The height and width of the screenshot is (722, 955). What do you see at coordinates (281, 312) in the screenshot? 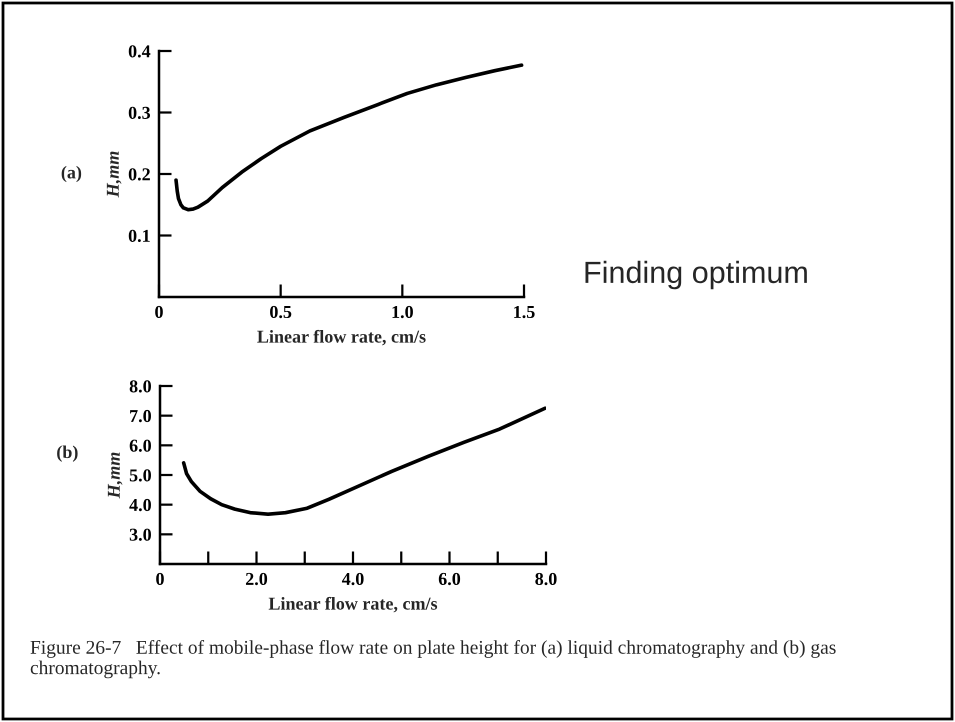
I see `x-tick-label: 0.5` at bounding box center [281, 312].